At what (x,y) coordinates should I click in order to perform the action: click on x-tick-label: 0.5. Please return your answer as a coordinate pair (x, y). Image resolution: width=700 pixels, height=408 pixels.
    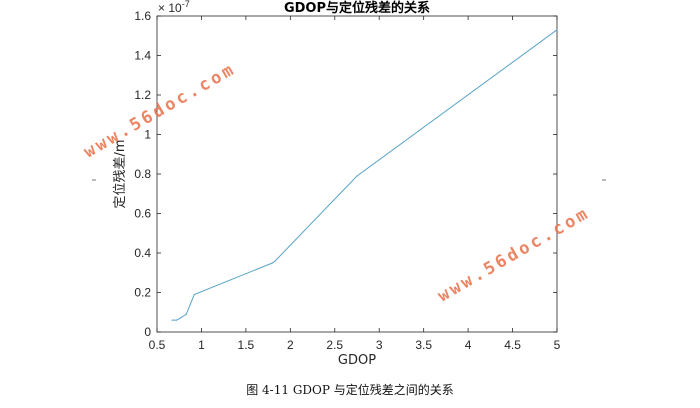
    Looking at the image, I should click on (157, 345).